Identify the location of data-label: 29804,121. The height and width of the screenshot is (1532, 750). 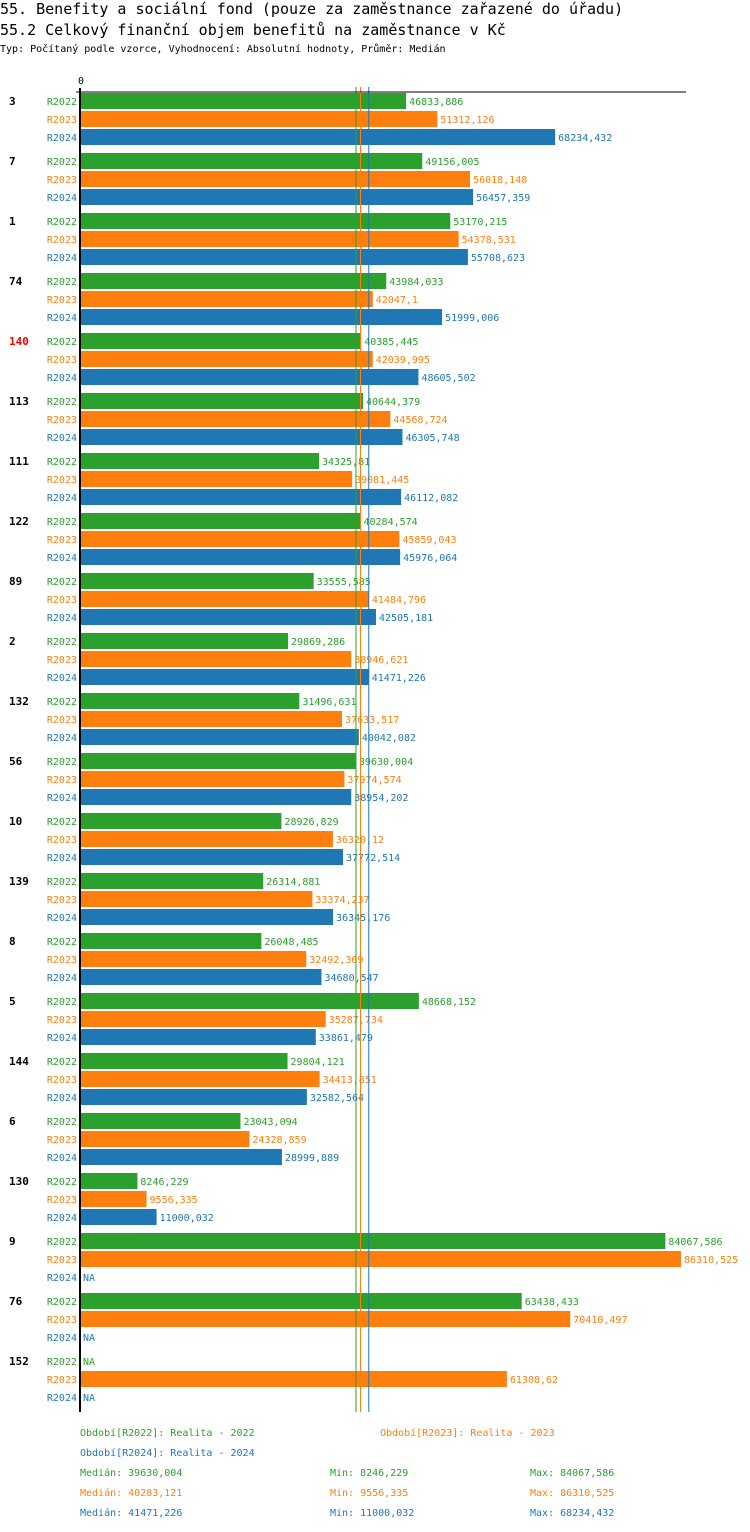
(318, 1062).